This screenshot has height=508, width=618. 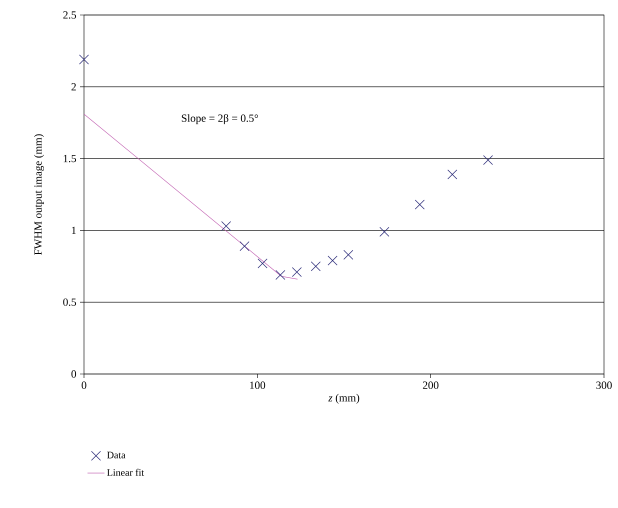 I want to click on x-tick-label: 200, so click(x=430, y=385).